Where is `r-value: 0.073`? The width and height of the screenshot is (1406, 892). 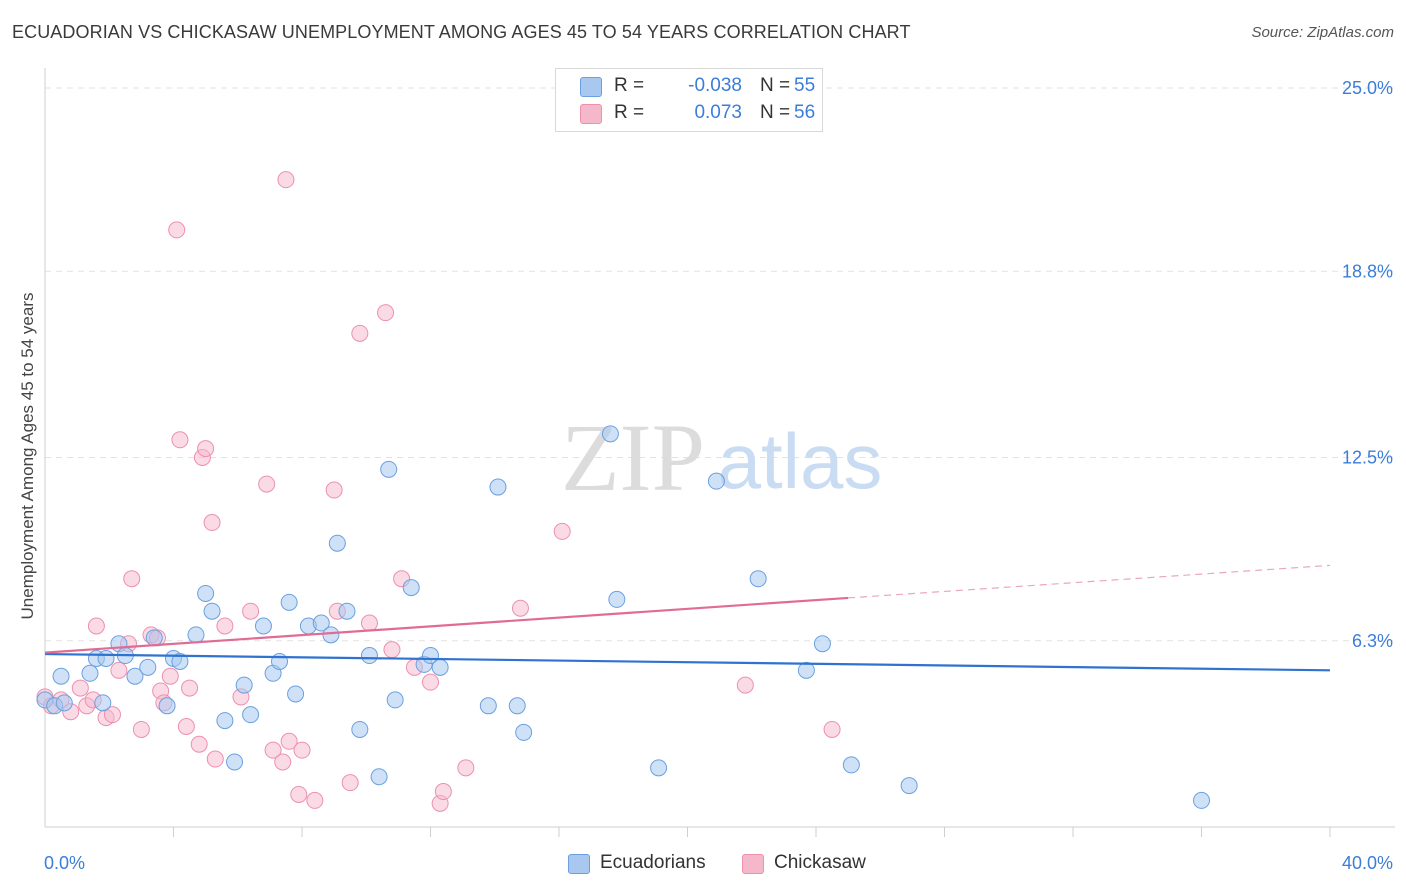 r-value: 0.073 is located at coordinates (718, 112).